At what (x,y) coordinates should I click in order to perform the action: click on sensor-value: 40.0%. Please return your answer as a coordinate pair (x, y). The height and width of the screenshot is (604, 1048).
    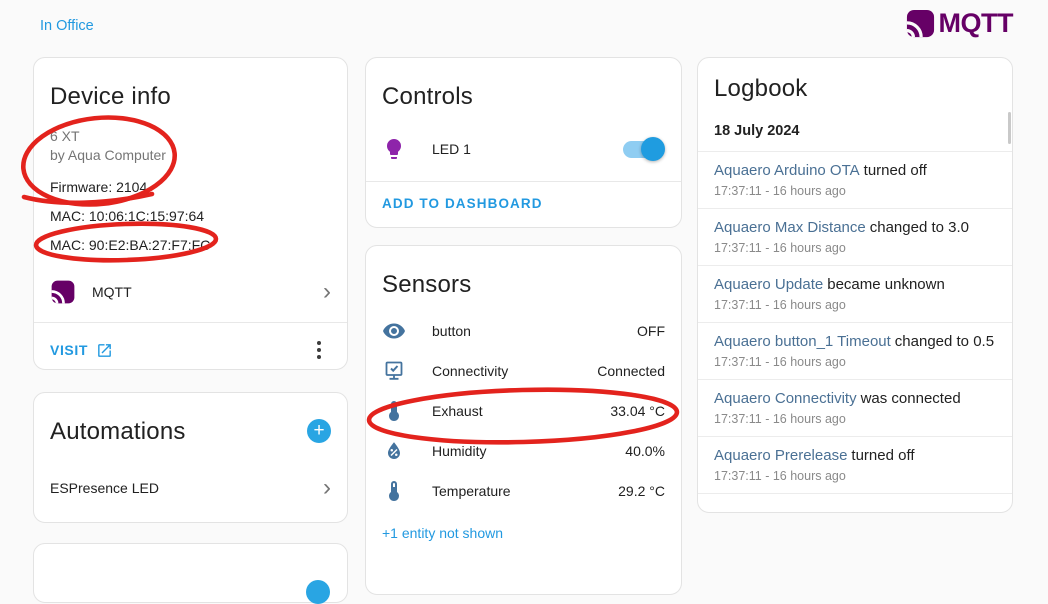
    Looking at the image, I should click on (645, 451).